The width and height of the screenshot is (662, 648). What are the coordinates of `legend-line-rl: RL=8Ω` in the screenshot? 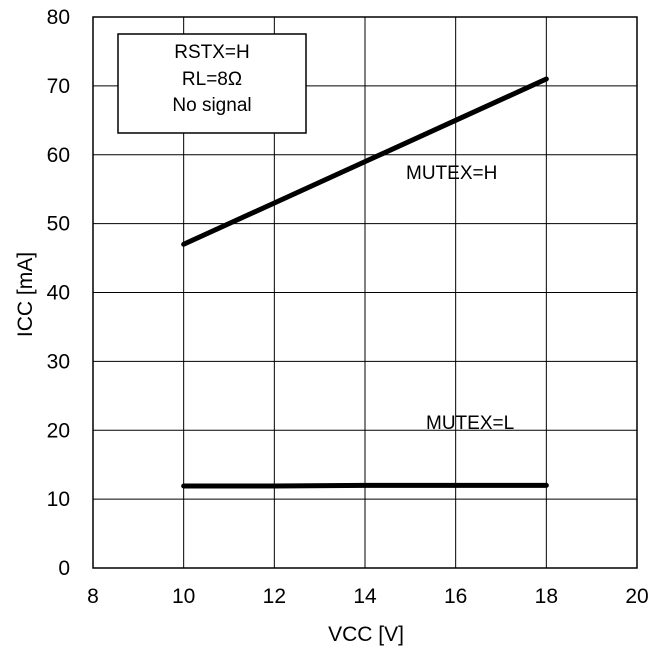 It's located at (212, 79).